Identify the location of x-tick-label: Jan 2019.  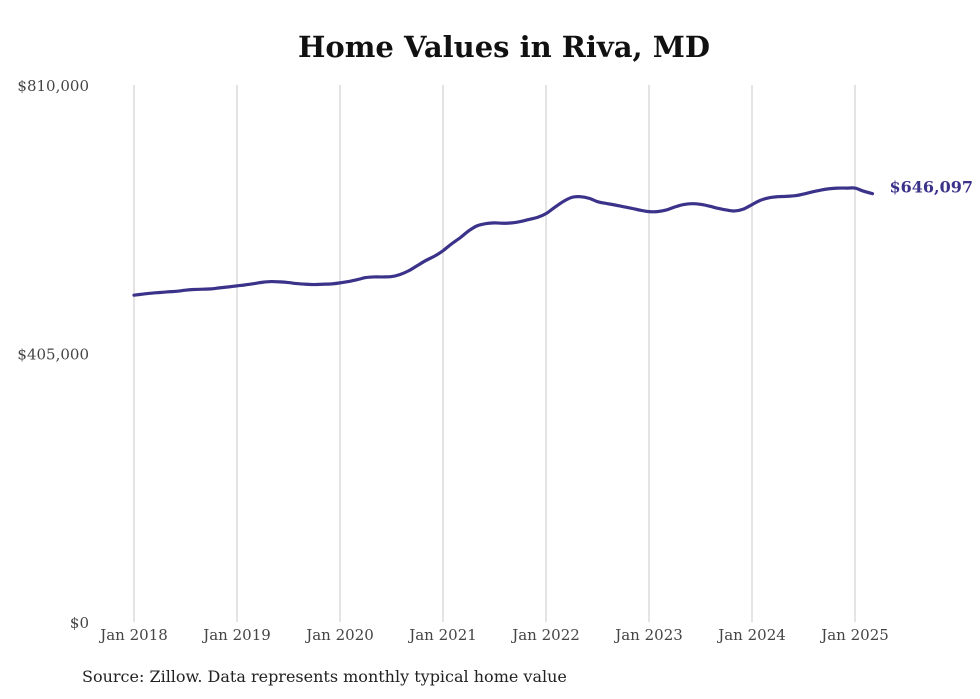
(236, 635).